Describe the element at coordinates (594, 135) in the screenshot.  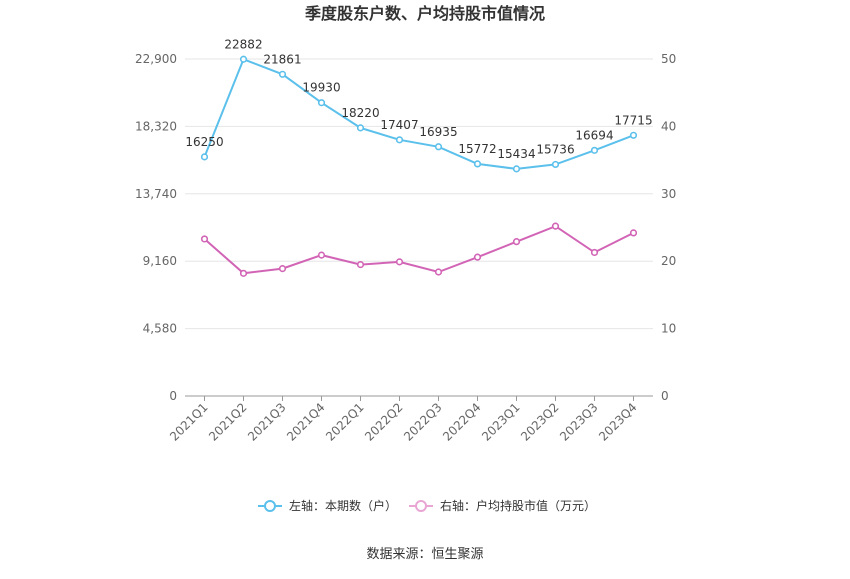
I see `data-label: 16694` at that location.